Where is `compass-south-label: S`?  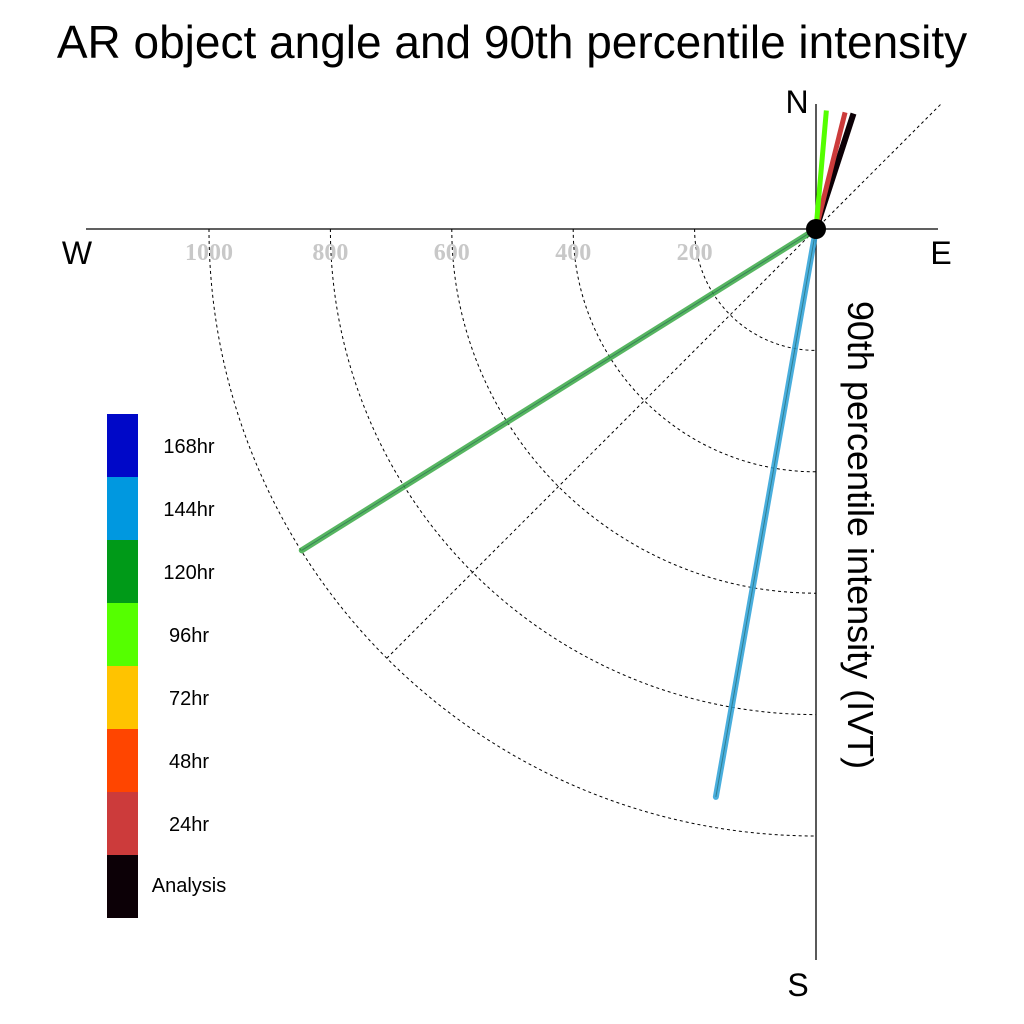
compass-south-label: S is located at coordinates (797, 985).